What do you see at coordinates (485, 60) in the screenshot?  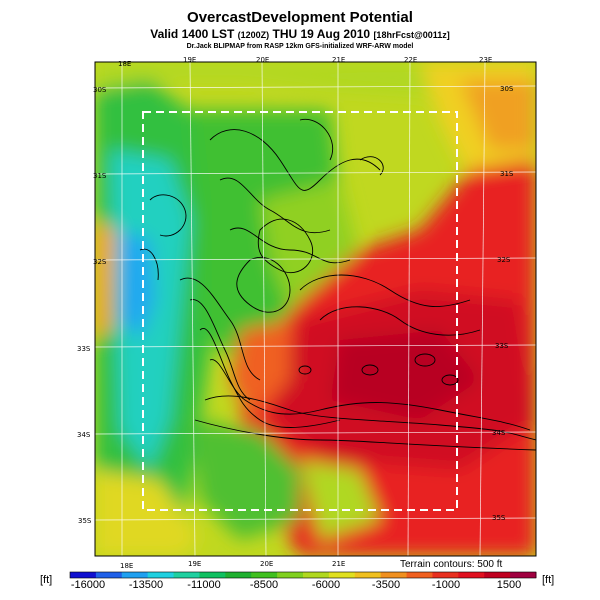 I see `lon-label: 23E` at bounding box center [485, 60].